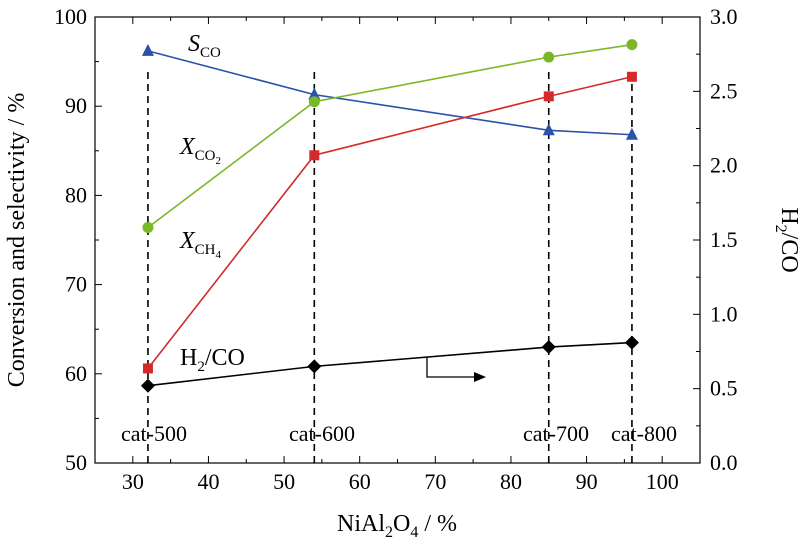 The width and height of the screenshot is (800, 548). What do you see at coordinates (194, 44) in the screenshot?
I see `label-s-co-main: S` at bounding box center [194, 44].